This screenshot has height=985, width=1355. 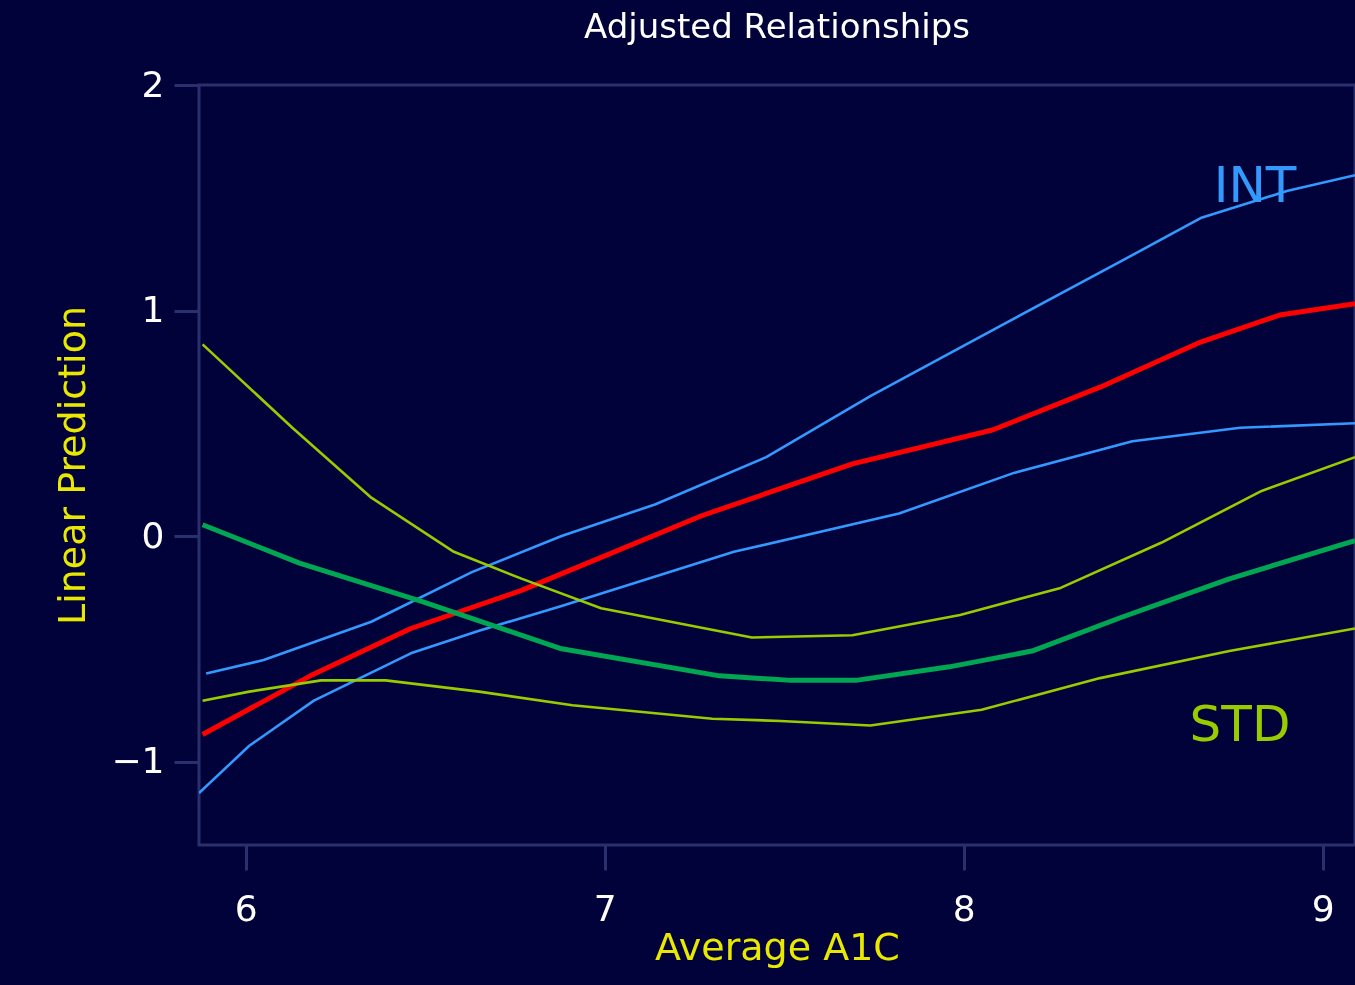 I want to click on x-axis-title: Average A1C, so click(x=777, y=946).